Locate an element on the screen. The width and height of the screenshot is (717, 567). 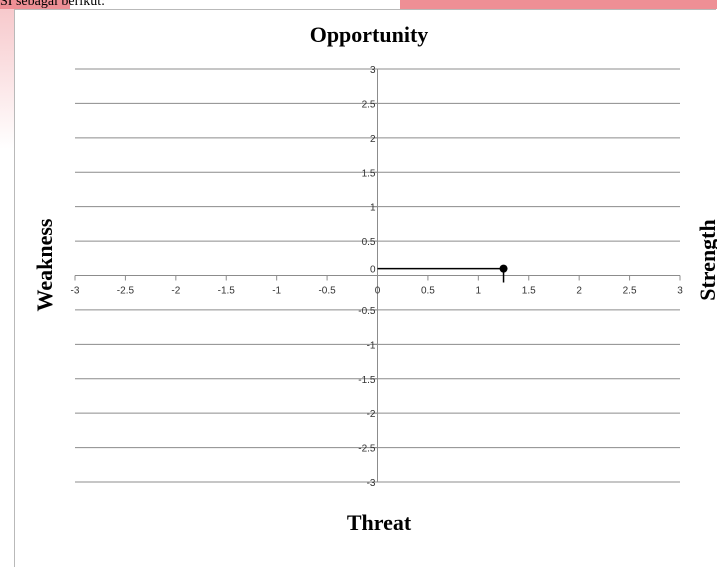
x-tick-label: 0 is located at coordinates (378, 291).